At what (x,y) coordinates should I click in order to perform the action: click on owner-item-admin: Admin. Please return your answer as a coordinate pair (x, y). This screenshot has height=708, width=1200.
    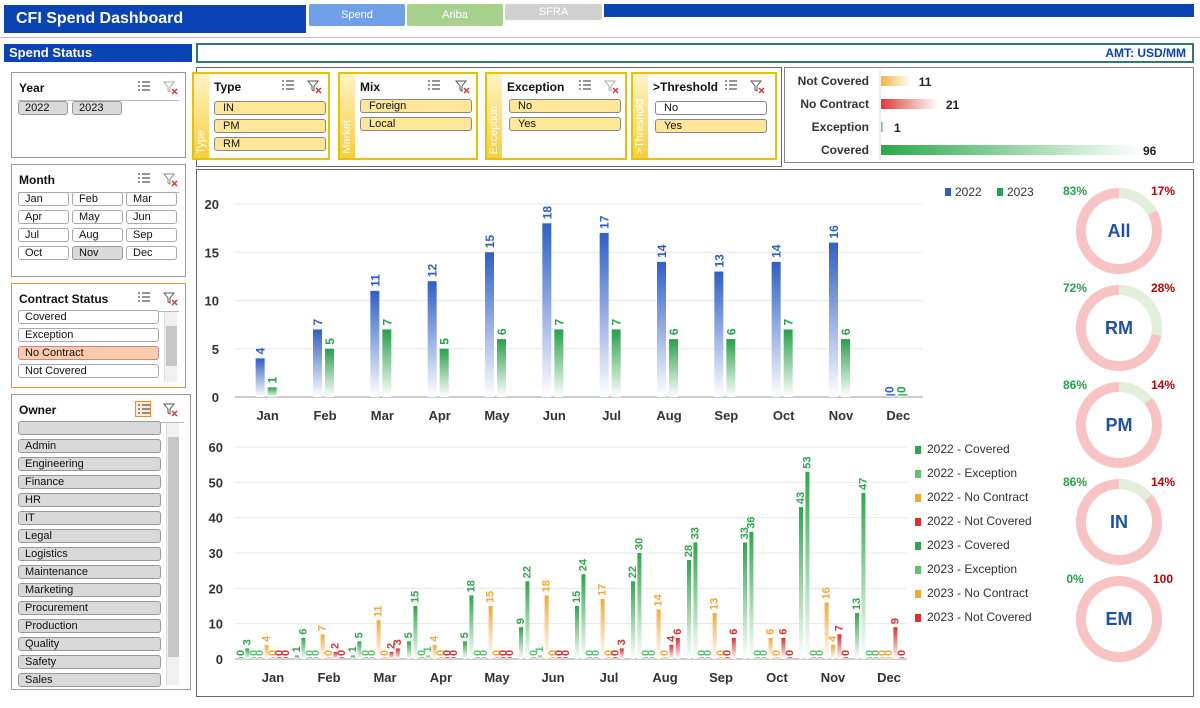
    Looking at the image, I should click on (89, 446).